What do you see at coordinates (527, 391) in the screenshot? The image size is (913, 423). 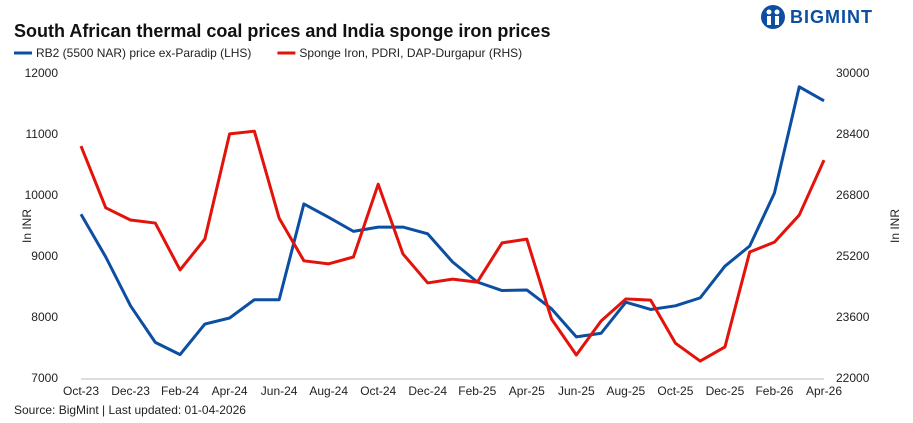 I see `x-tick-label: Apr-25` at bounding box center [527, 391].